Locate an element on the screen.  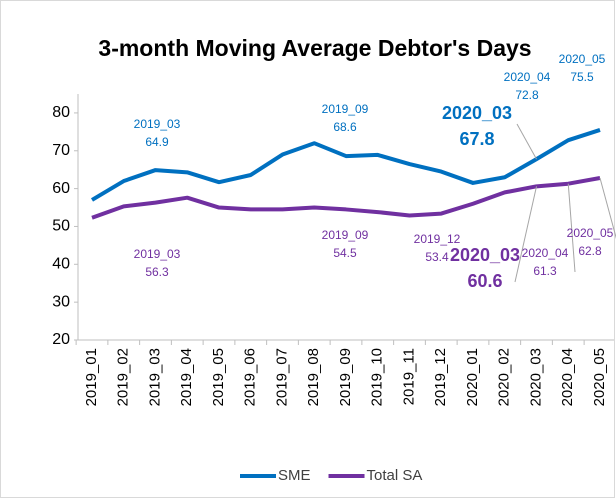
x-tick-label: 2020_05 is located at coordinates (599, 377).